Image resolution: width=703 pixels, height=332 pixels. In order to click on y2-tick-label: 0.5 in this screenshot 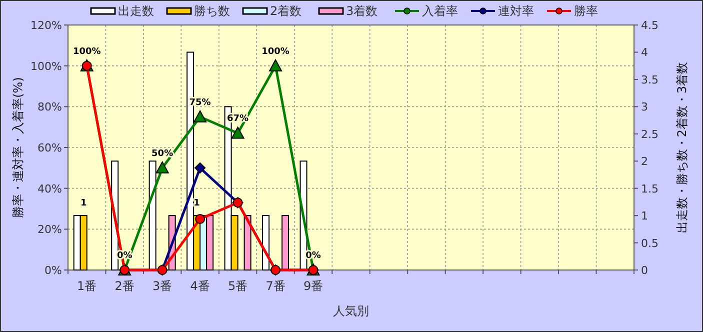, I will do `click(649, 243)`.